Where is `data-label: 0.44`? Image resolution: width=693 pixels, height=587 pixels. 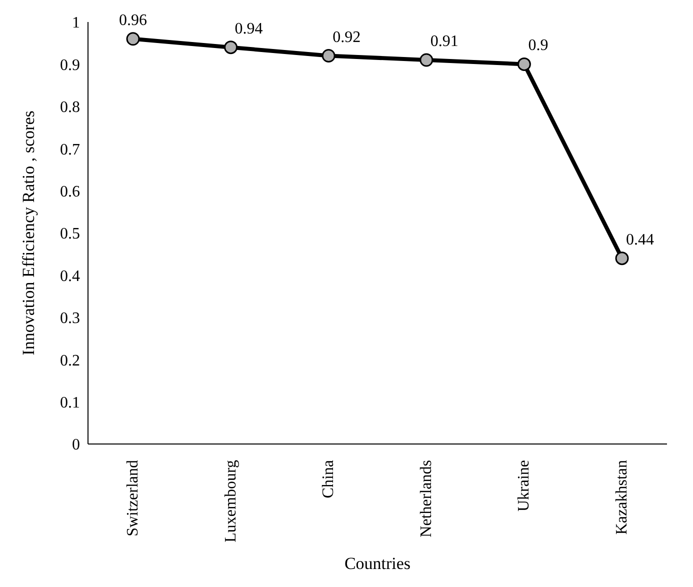
data-label: 0.44 is located at coordinates (640, 239).